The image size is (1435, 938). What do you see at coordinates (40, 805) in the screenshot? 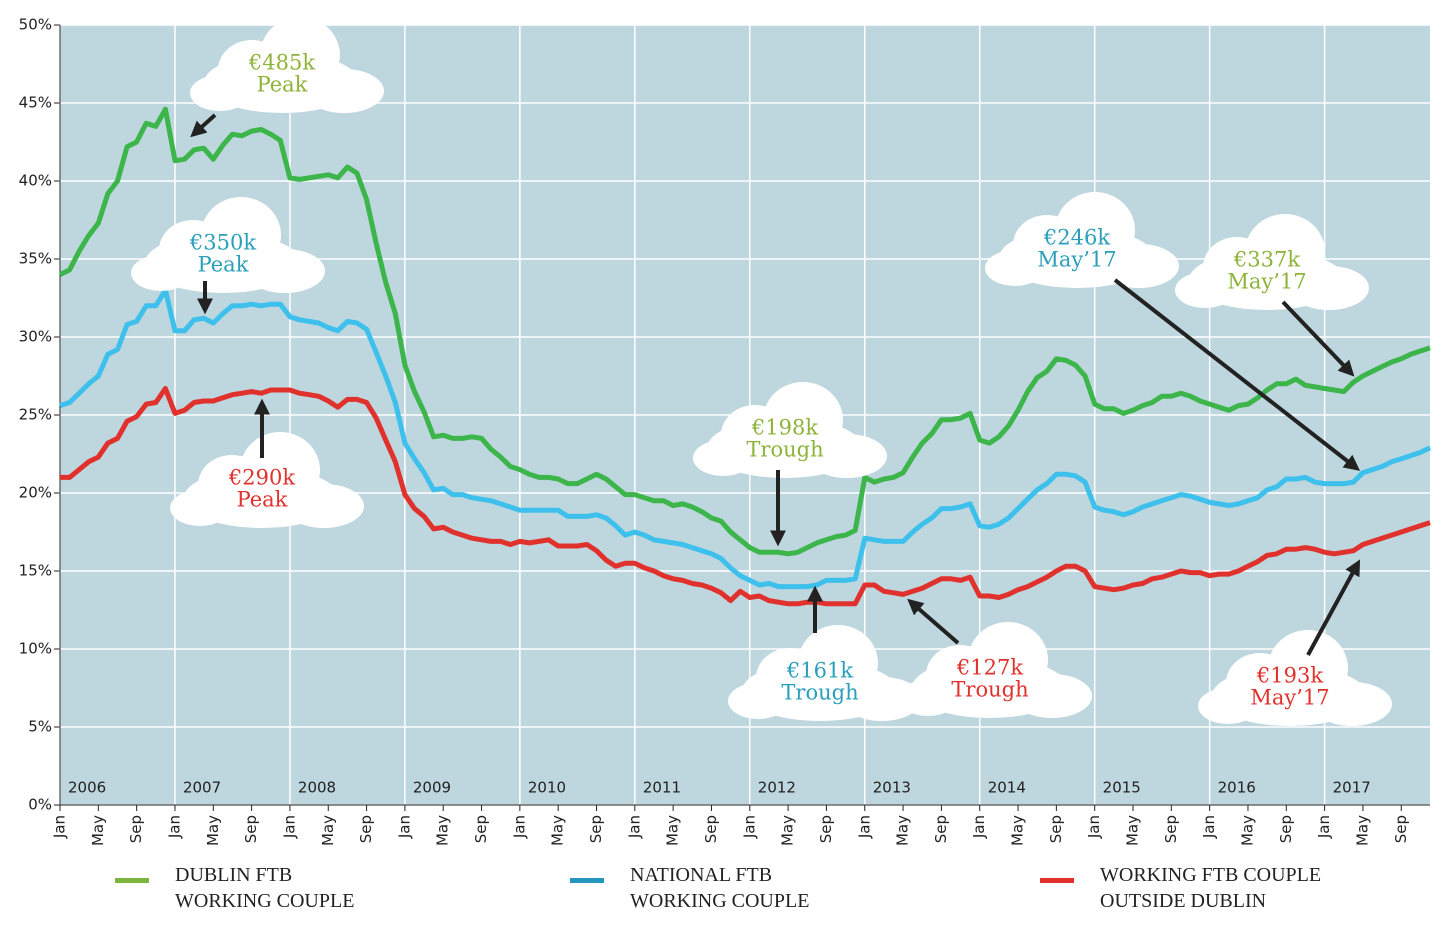
I see `y-tick-label: 0%` at bounding box center [40, 805].